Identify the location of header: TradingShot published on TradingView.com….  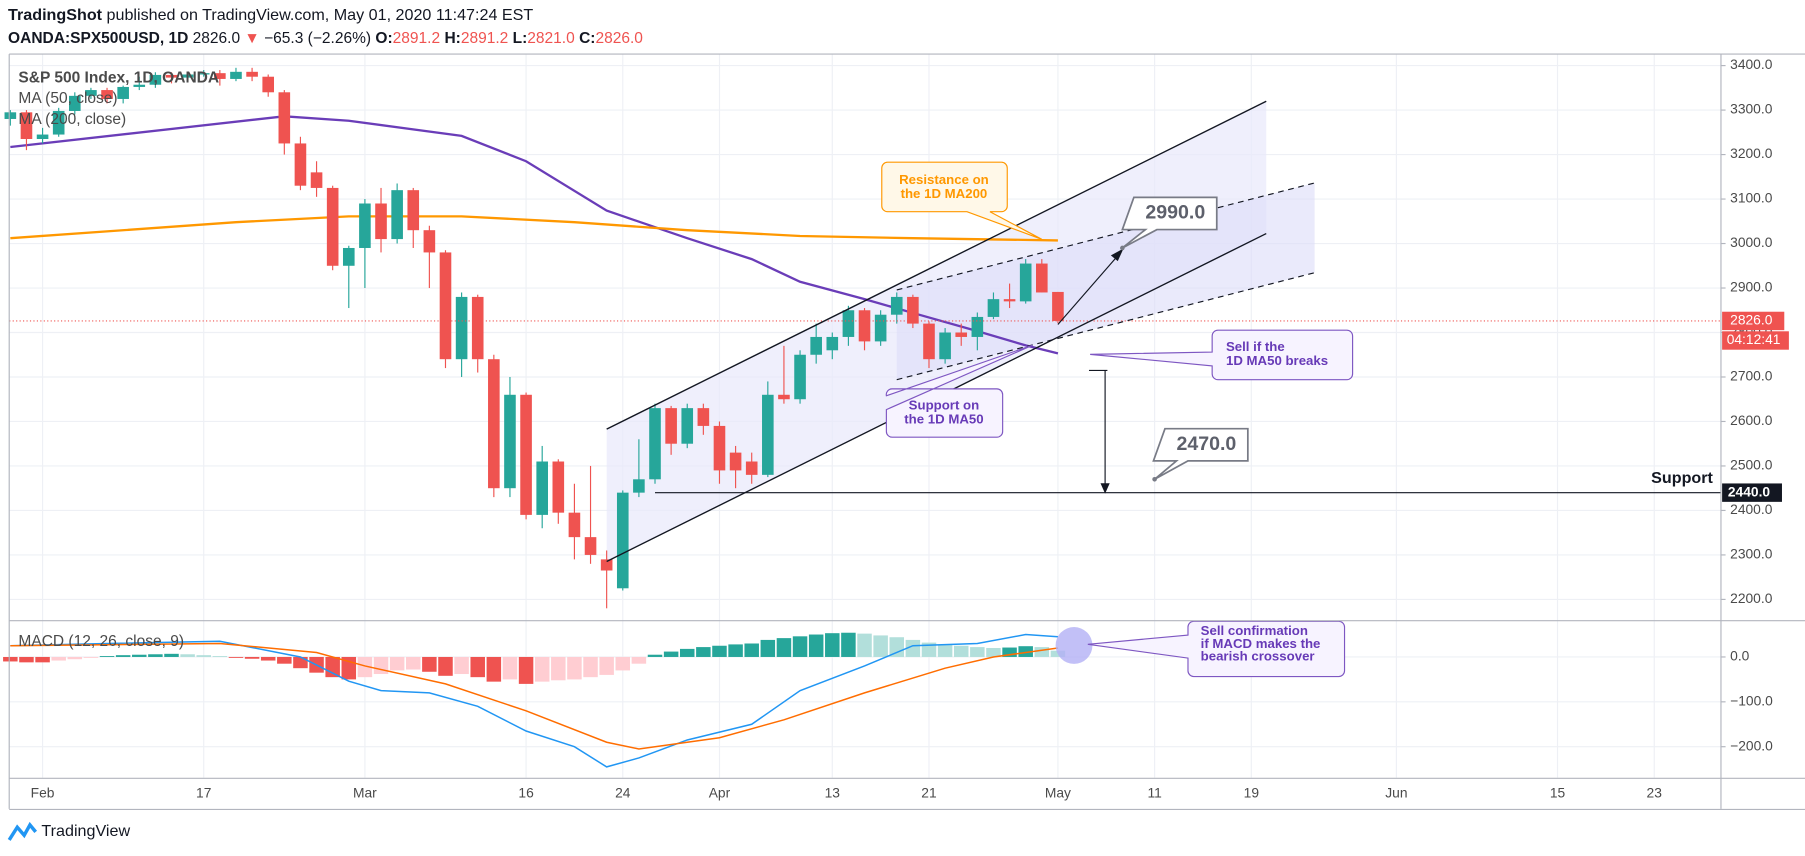
(270, 15).